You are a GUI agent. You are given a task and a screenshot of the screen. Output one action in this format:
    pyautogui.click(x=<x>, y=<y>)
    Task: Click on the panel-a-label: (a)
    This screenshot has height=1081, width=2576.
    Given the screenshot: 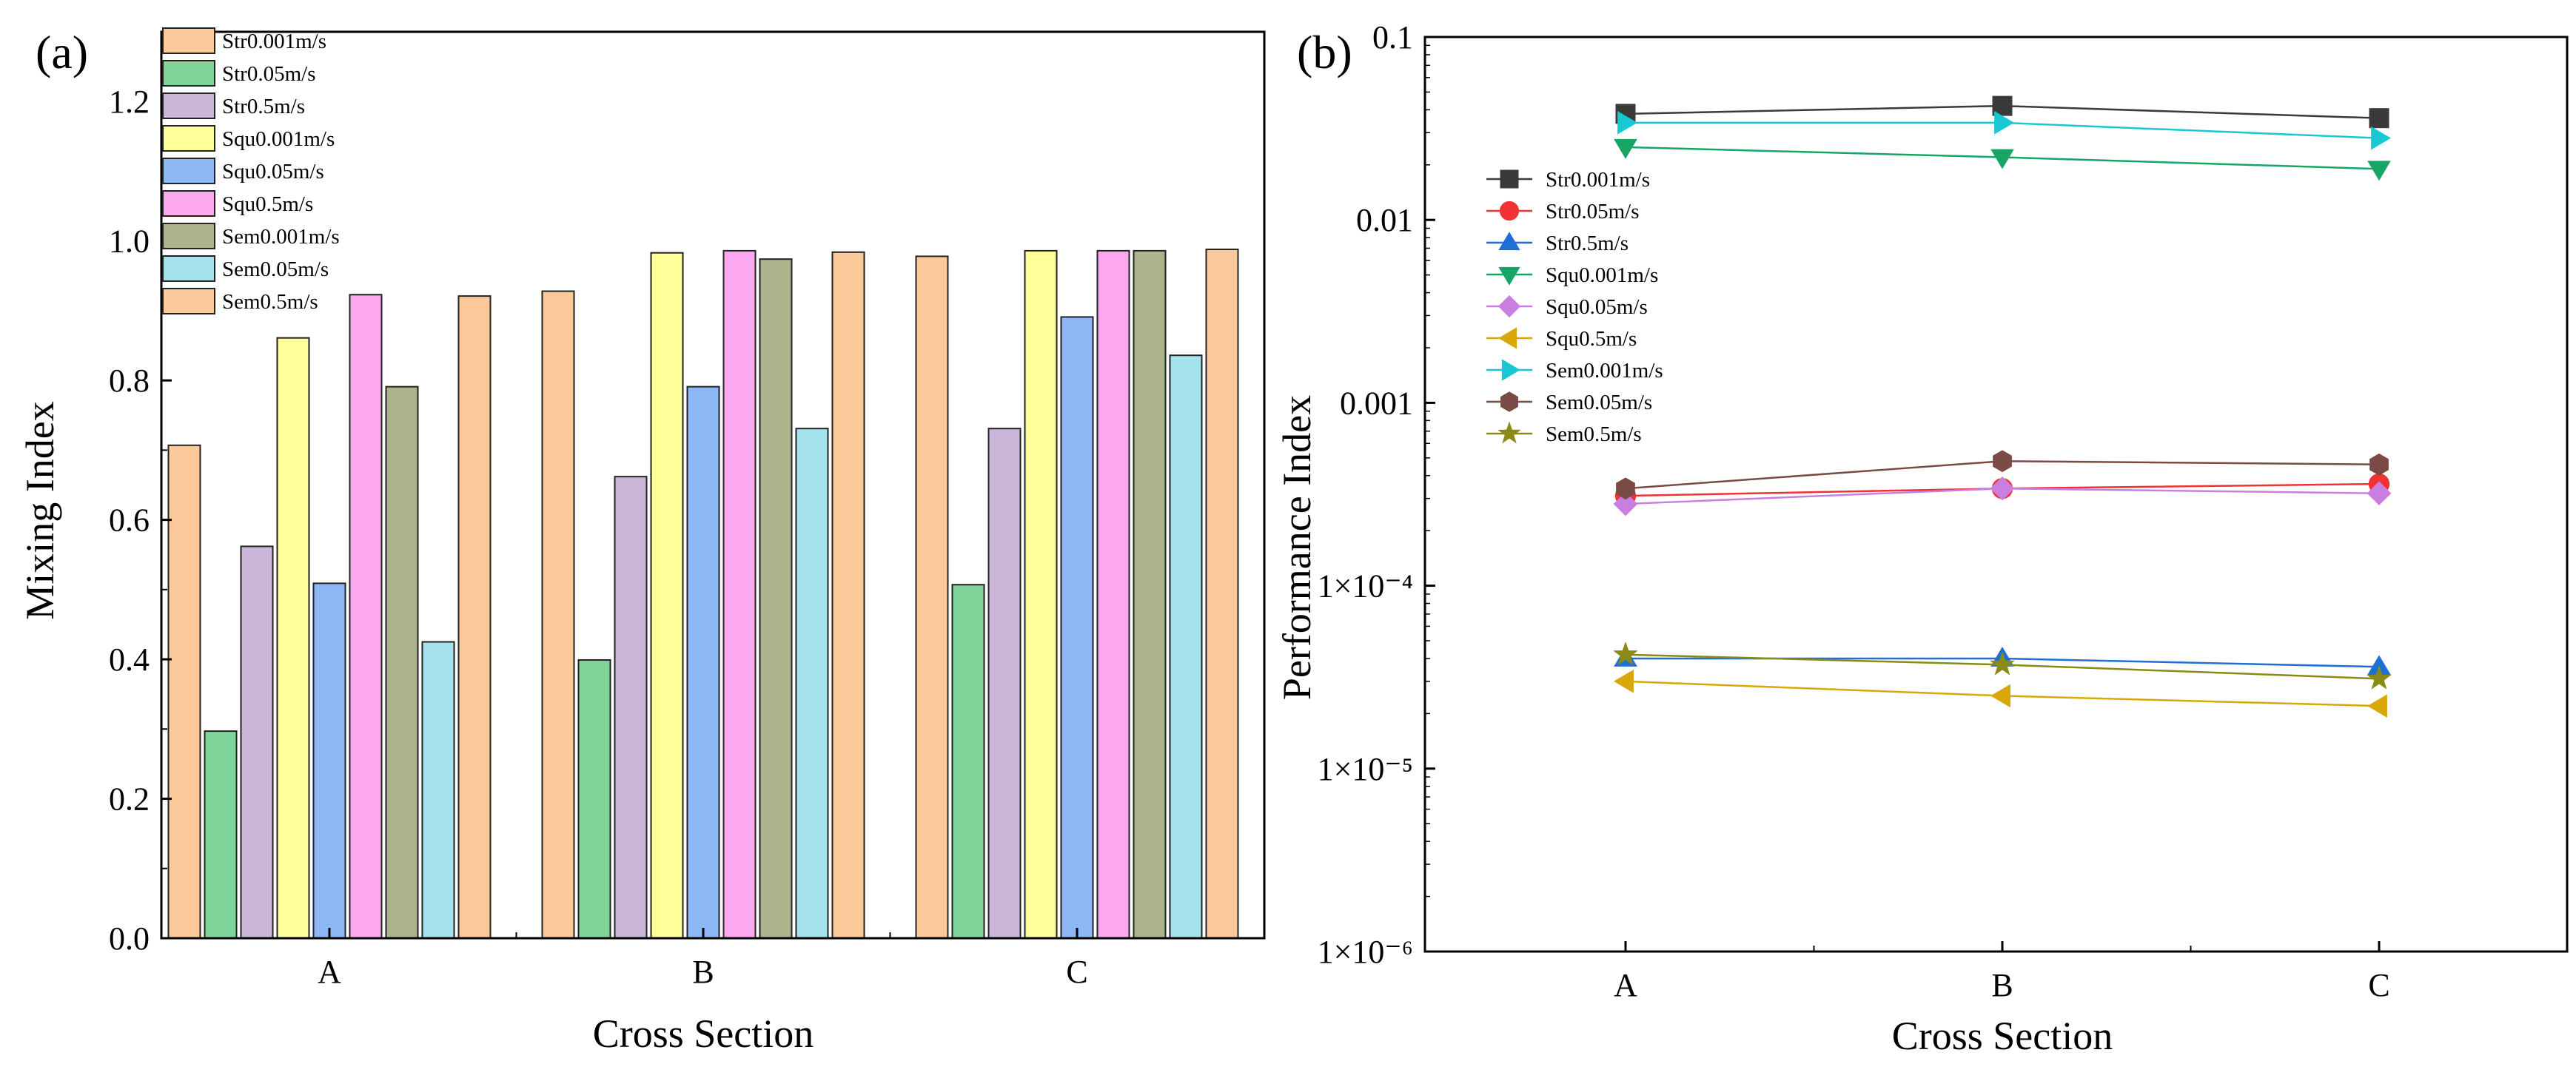 What is the action you would take?
    pyautogui.click(x=62, y=52)
    